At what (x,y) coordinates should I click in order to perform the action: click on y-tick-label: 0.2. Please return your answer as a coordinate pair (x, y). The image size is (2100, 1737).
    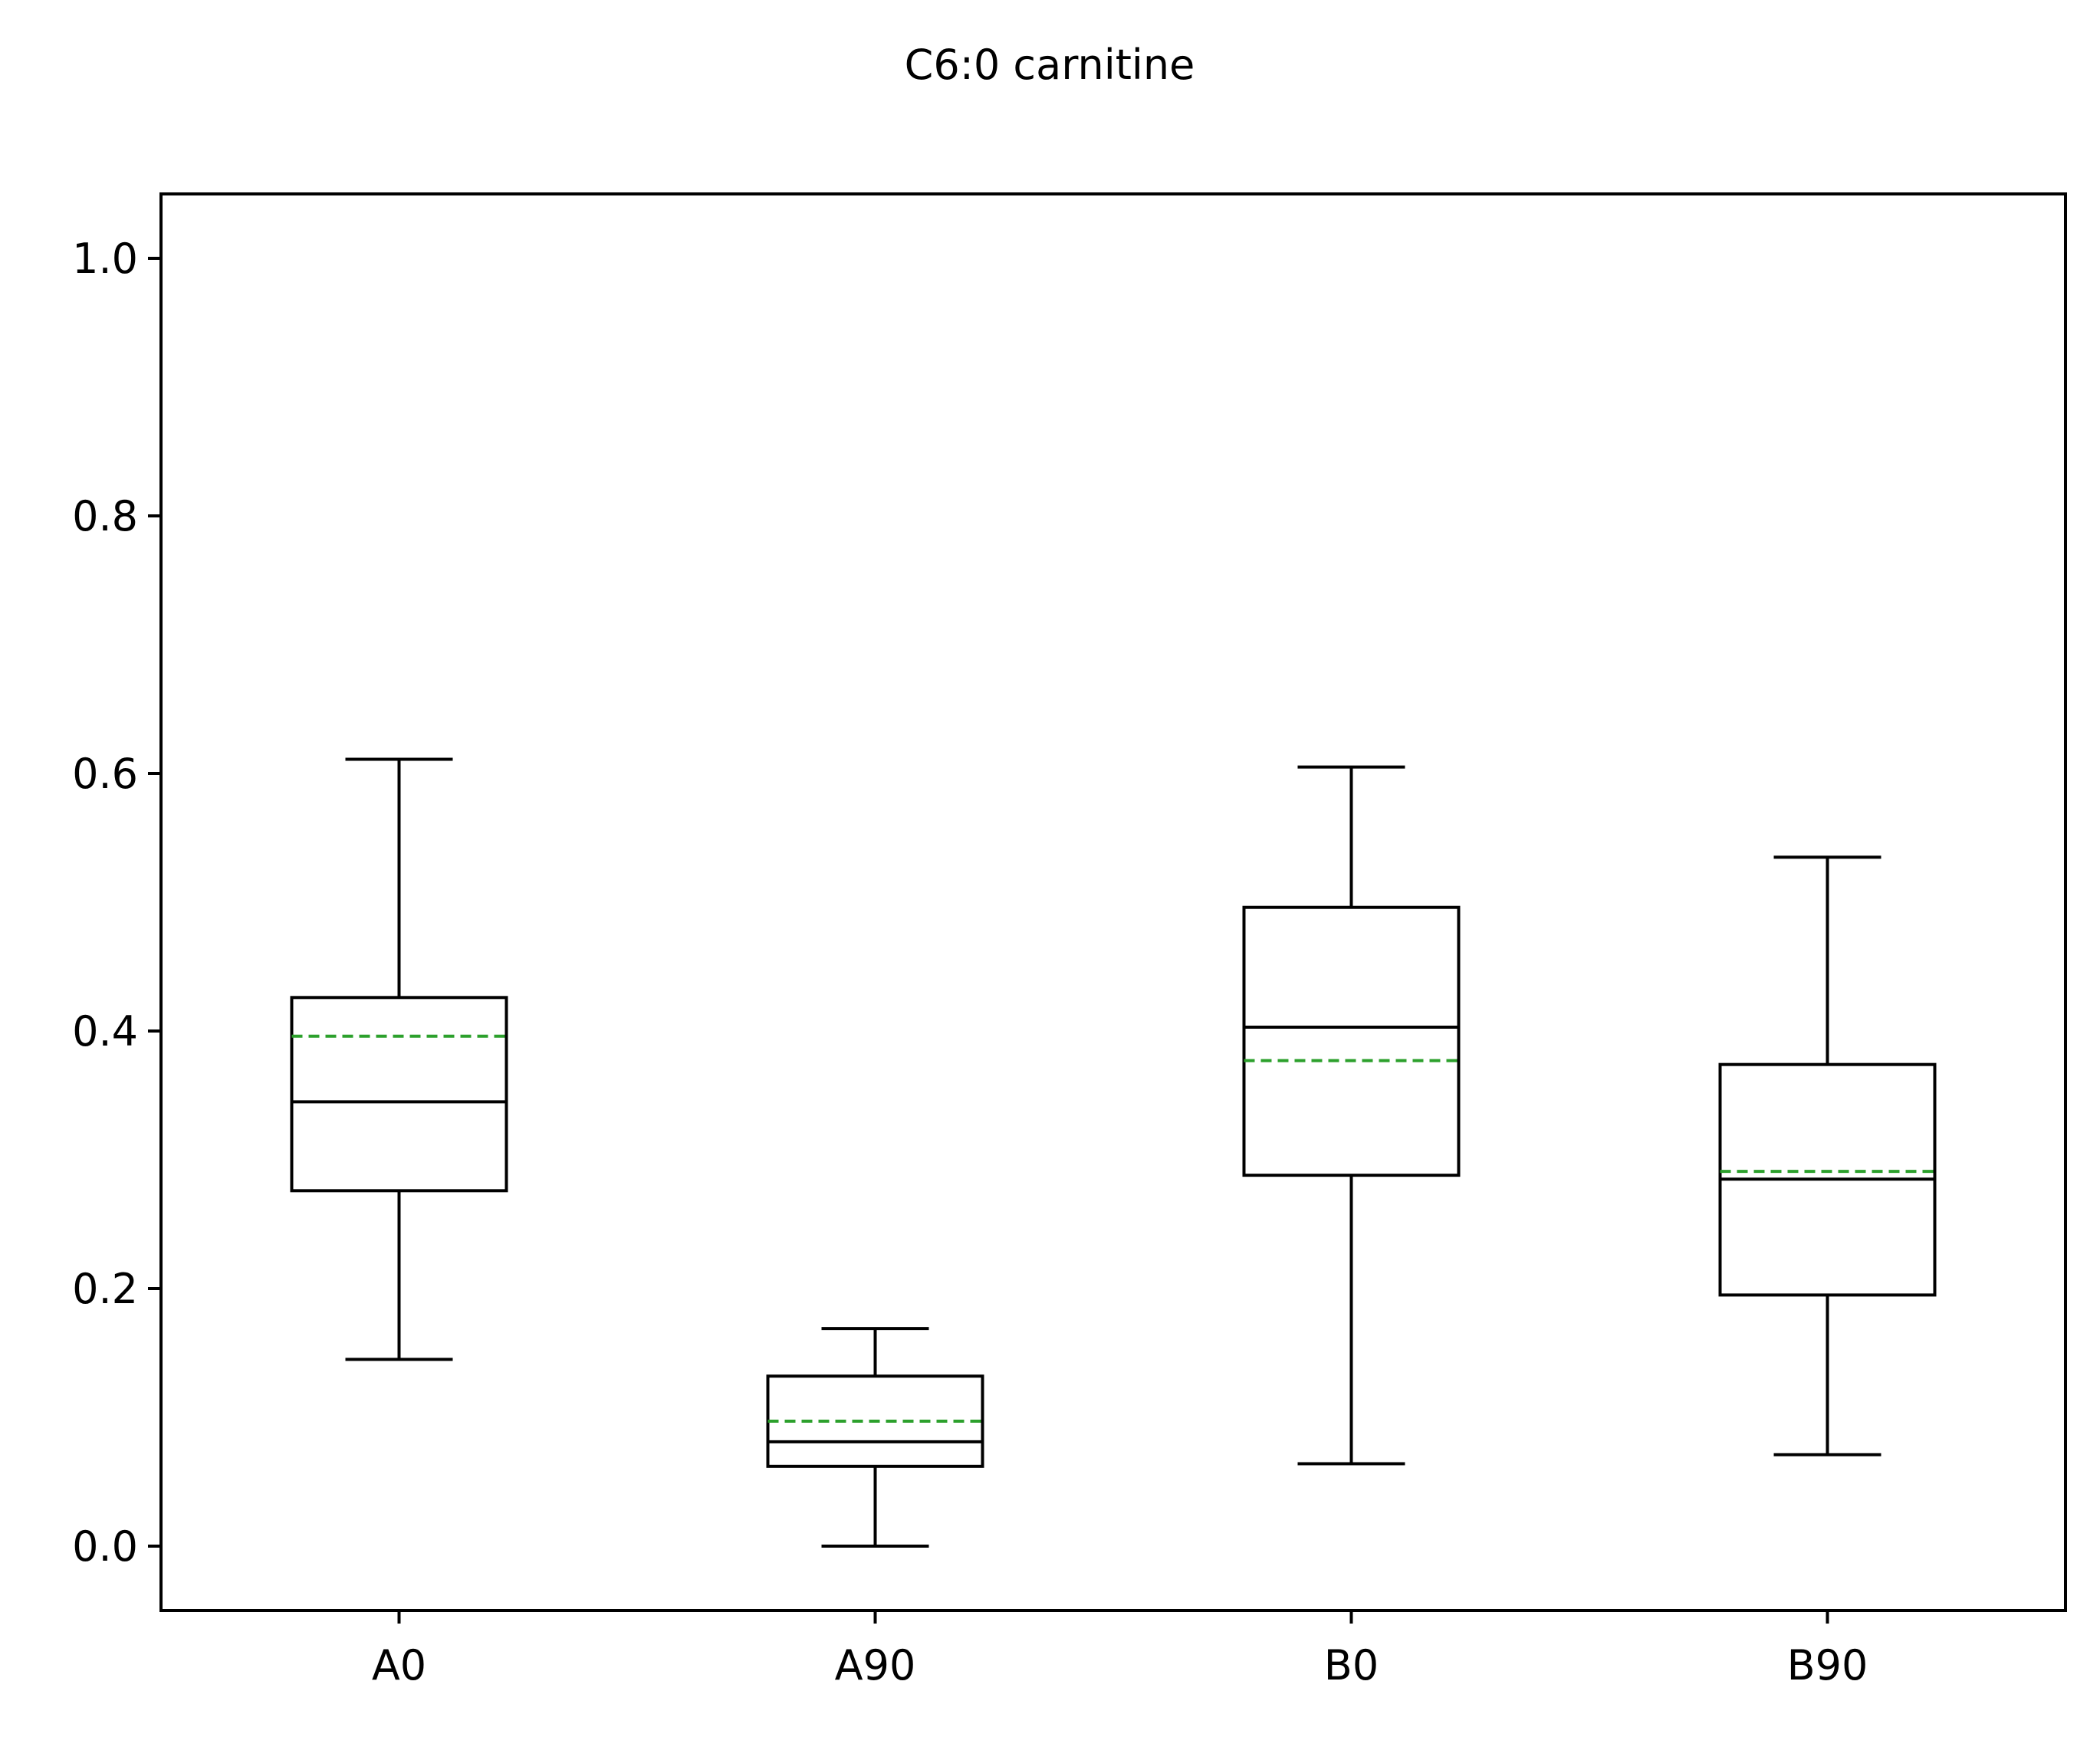
    Looking at the image, I should click on (105, 1289).